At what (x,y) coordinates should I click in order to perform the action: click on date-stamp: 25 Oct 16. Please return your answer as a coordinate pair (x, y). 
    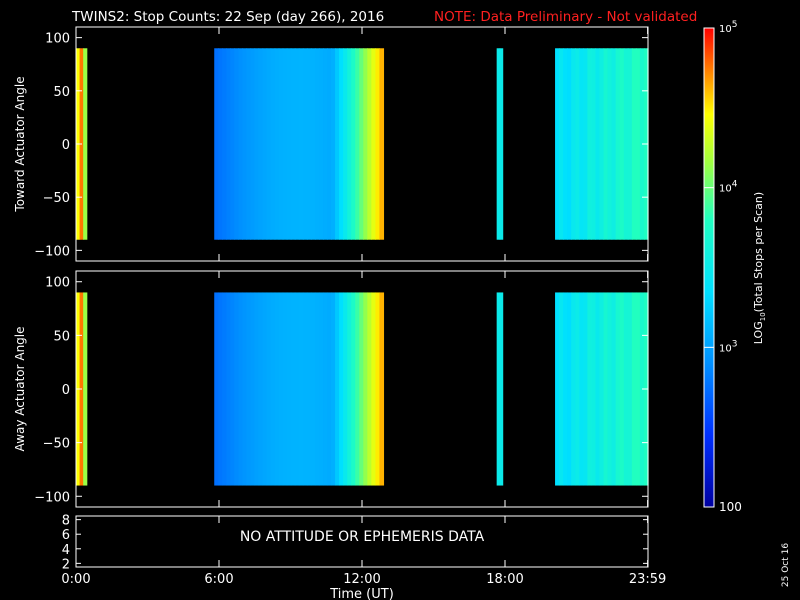
    Looking at the image, I should click on (786, 565).